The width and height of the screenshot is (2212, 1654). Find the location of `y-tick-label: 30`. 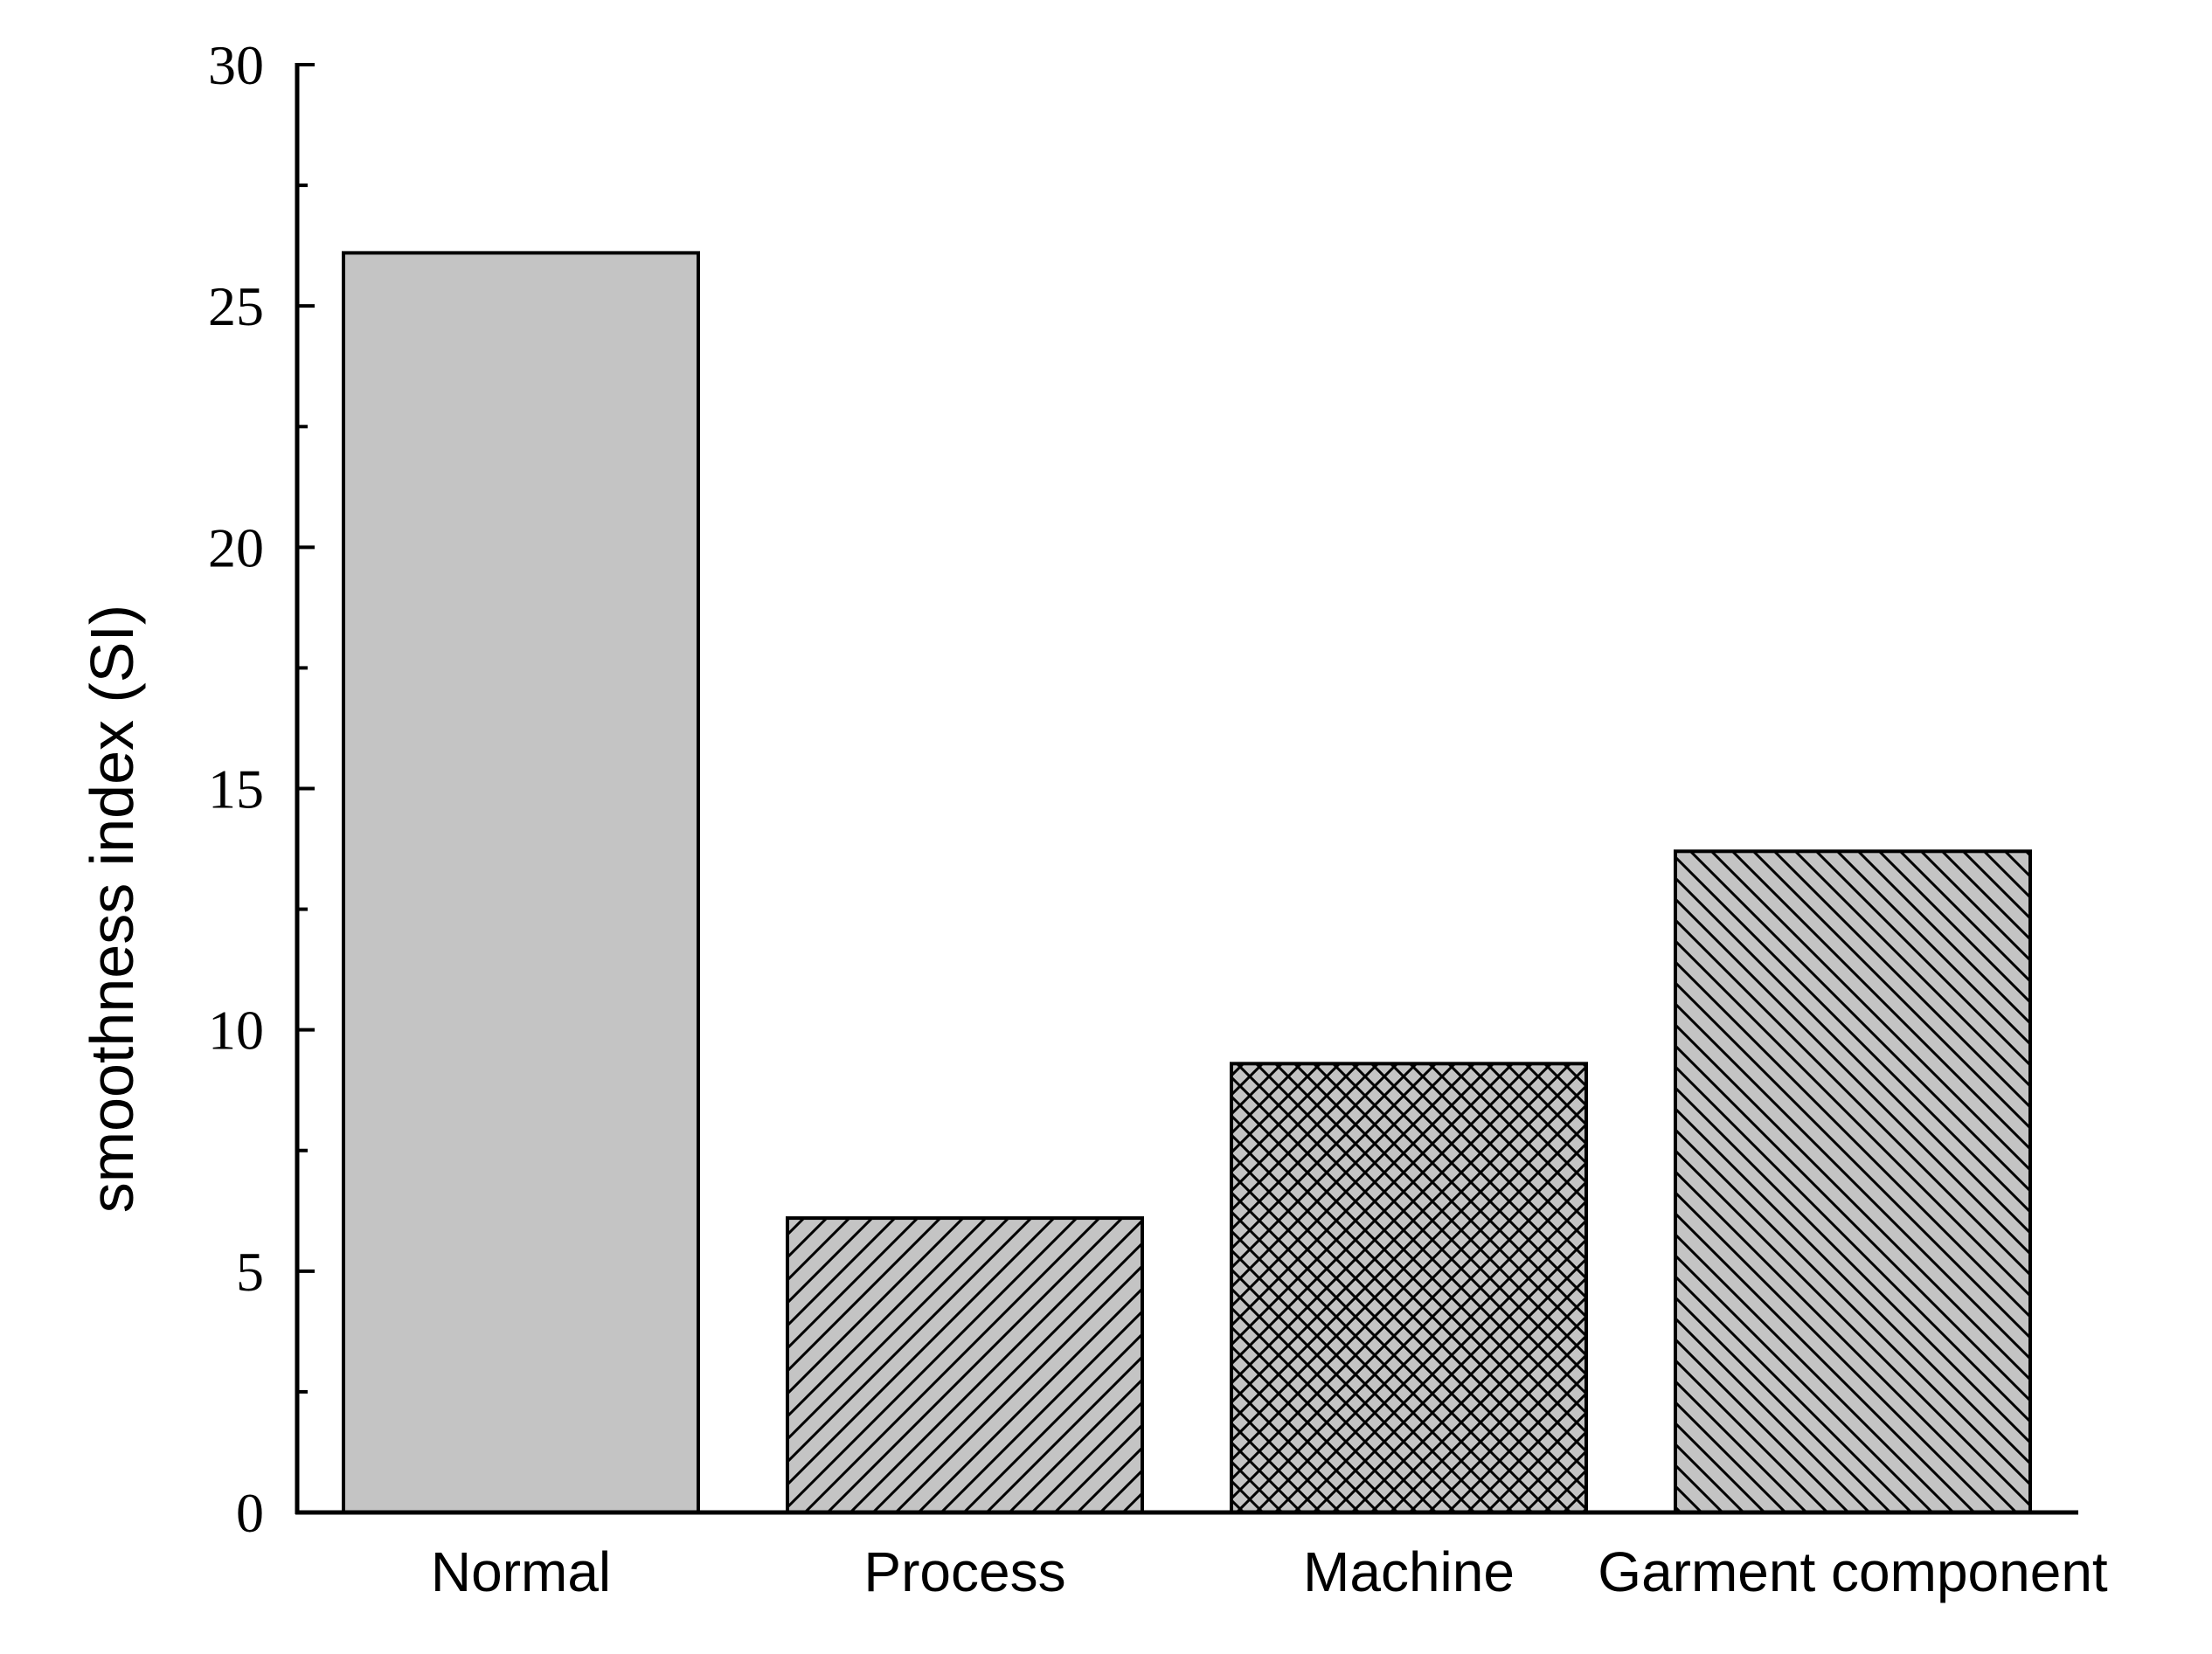

y-tick-label: 30 is located at coordinates (236, 65).